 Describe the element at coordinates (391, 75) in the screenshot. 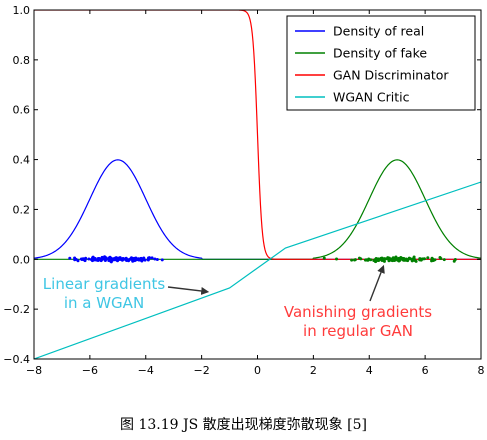

I see `legend-label: GAN Discriminator` at that location.